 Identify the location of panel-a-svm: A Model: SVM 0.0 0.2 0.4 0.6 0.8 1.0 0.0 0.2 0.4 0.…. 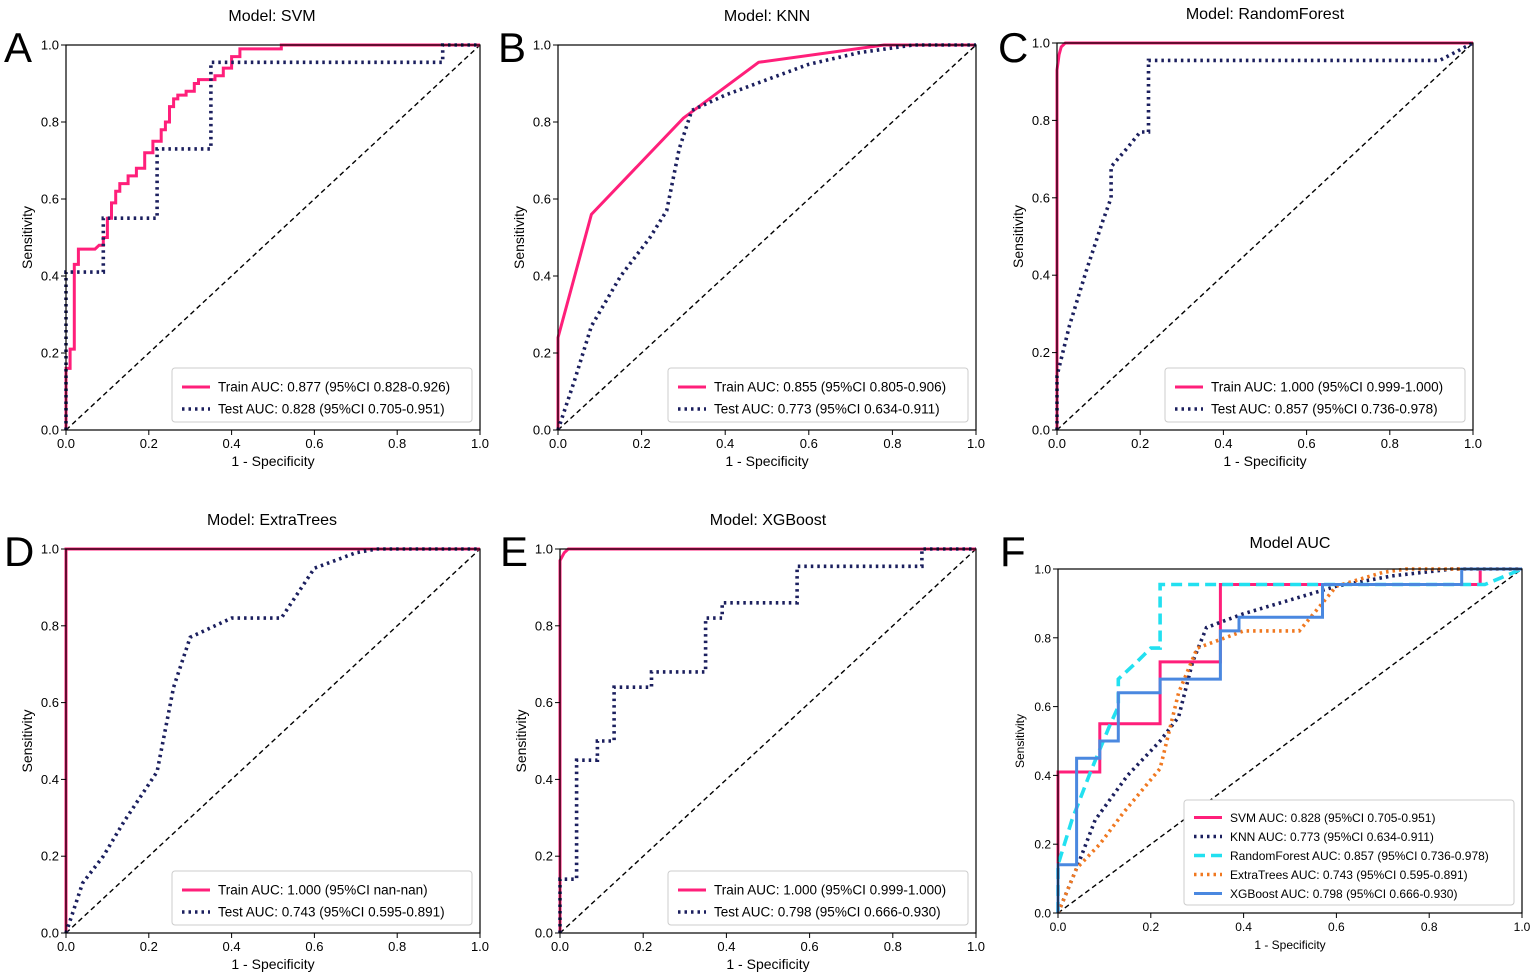
(246, 238).